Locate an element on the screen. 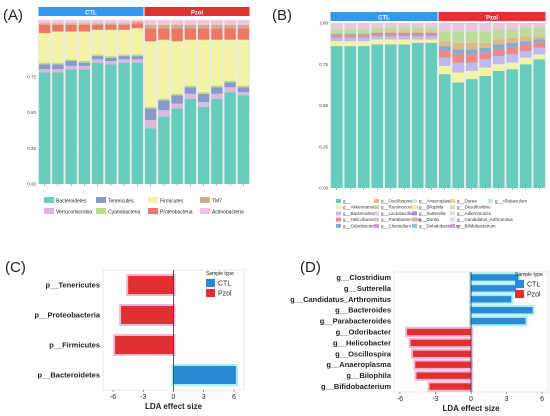  category-label: p__Firmicutes is located at coordinates (74, 345).